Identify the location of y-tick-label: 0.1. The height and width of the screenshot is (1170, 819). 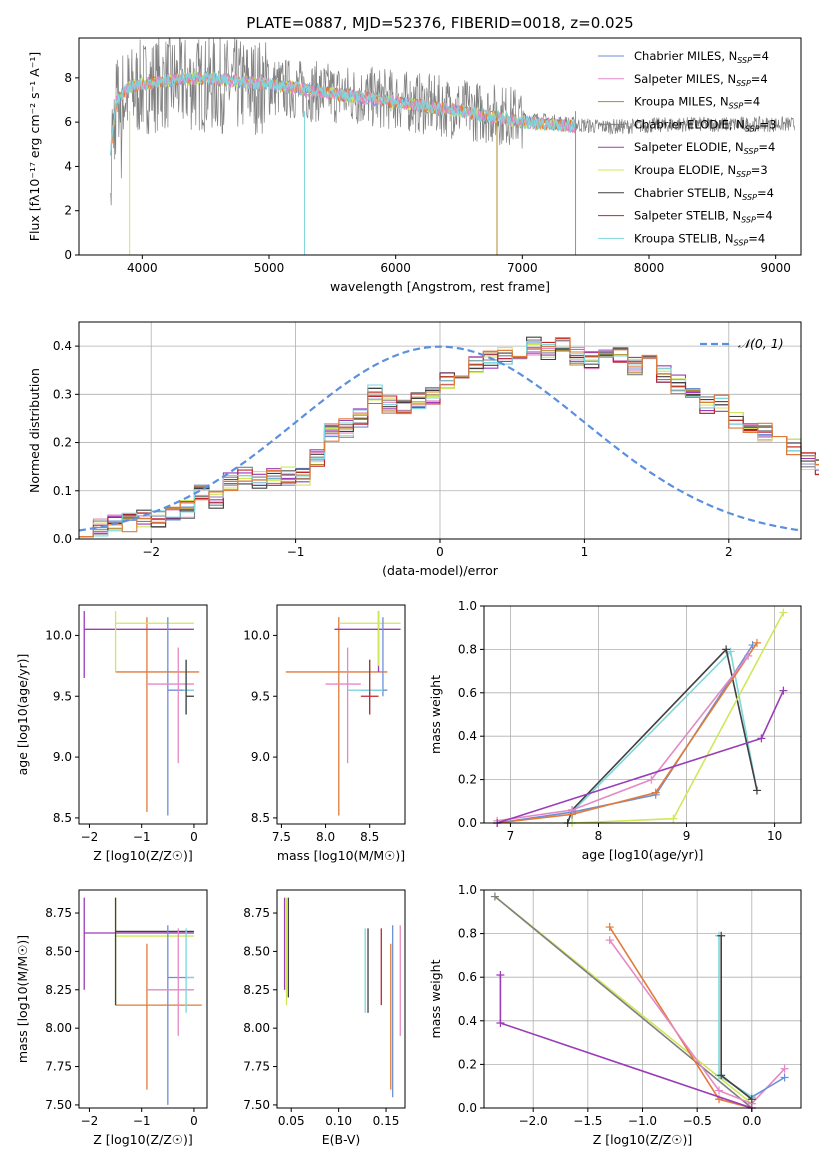
(62, 491).